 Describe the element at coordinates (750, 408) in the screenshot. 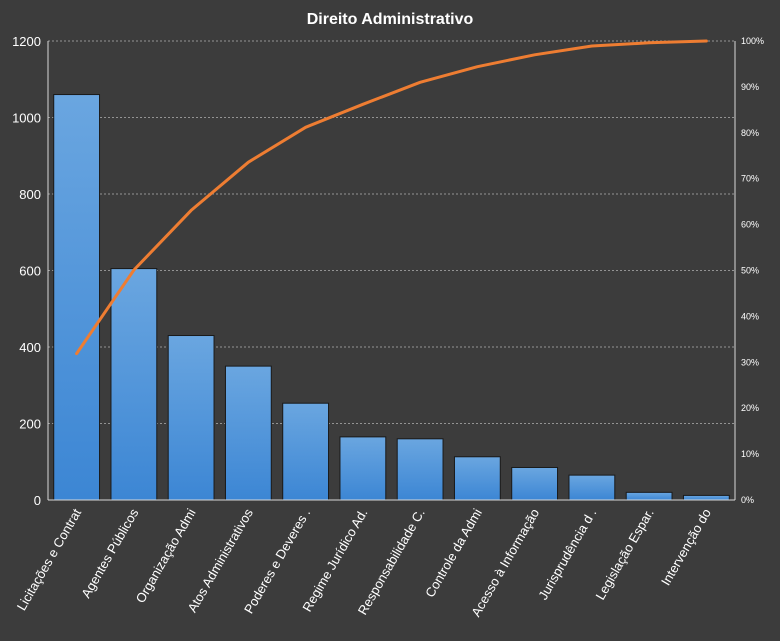

I see `right-tick-label: 20%` at that location.